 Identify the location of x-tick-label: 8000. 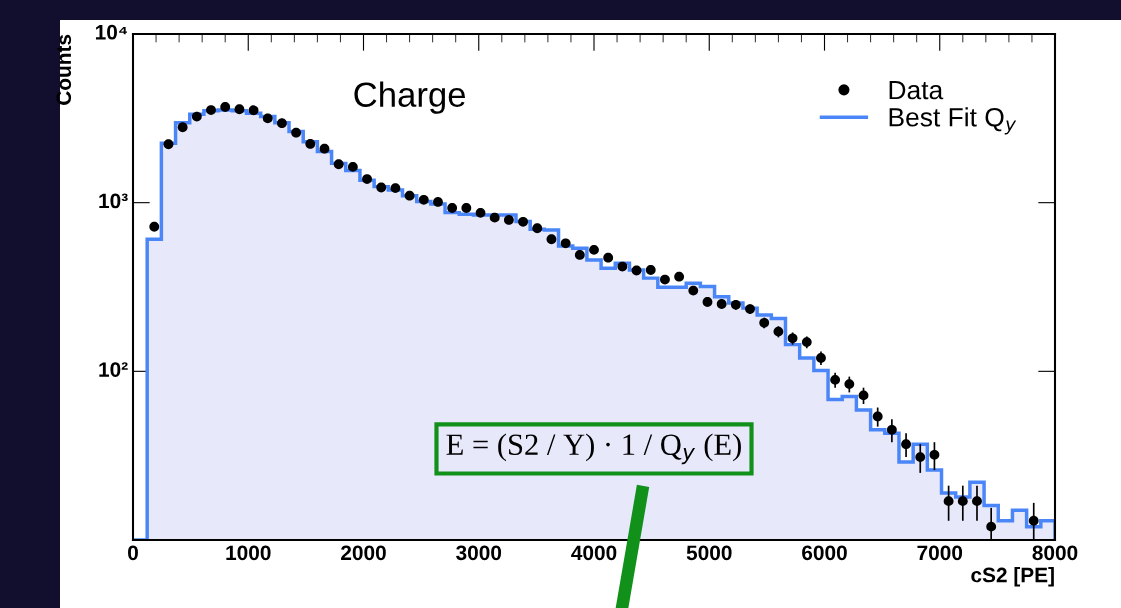
(1055, 553).